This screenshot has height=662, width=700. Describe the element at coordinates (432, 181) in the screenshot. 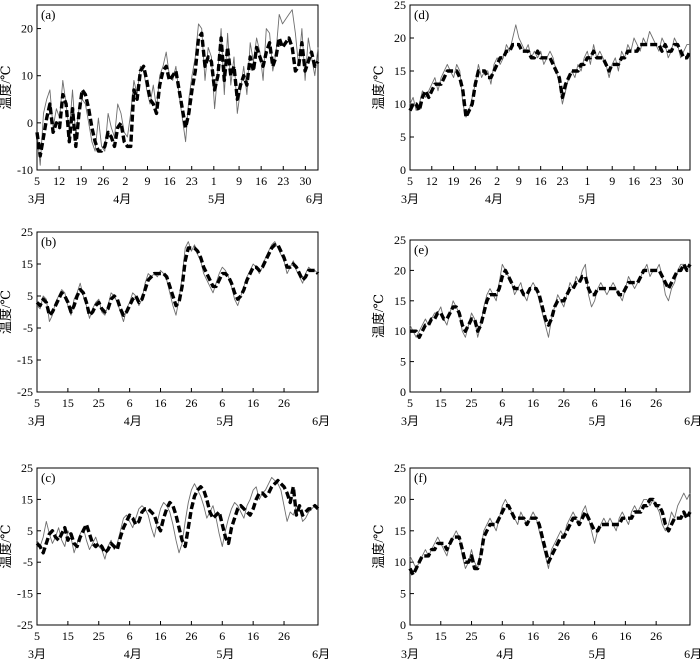

I see `x-tick-label: 12` at that location.